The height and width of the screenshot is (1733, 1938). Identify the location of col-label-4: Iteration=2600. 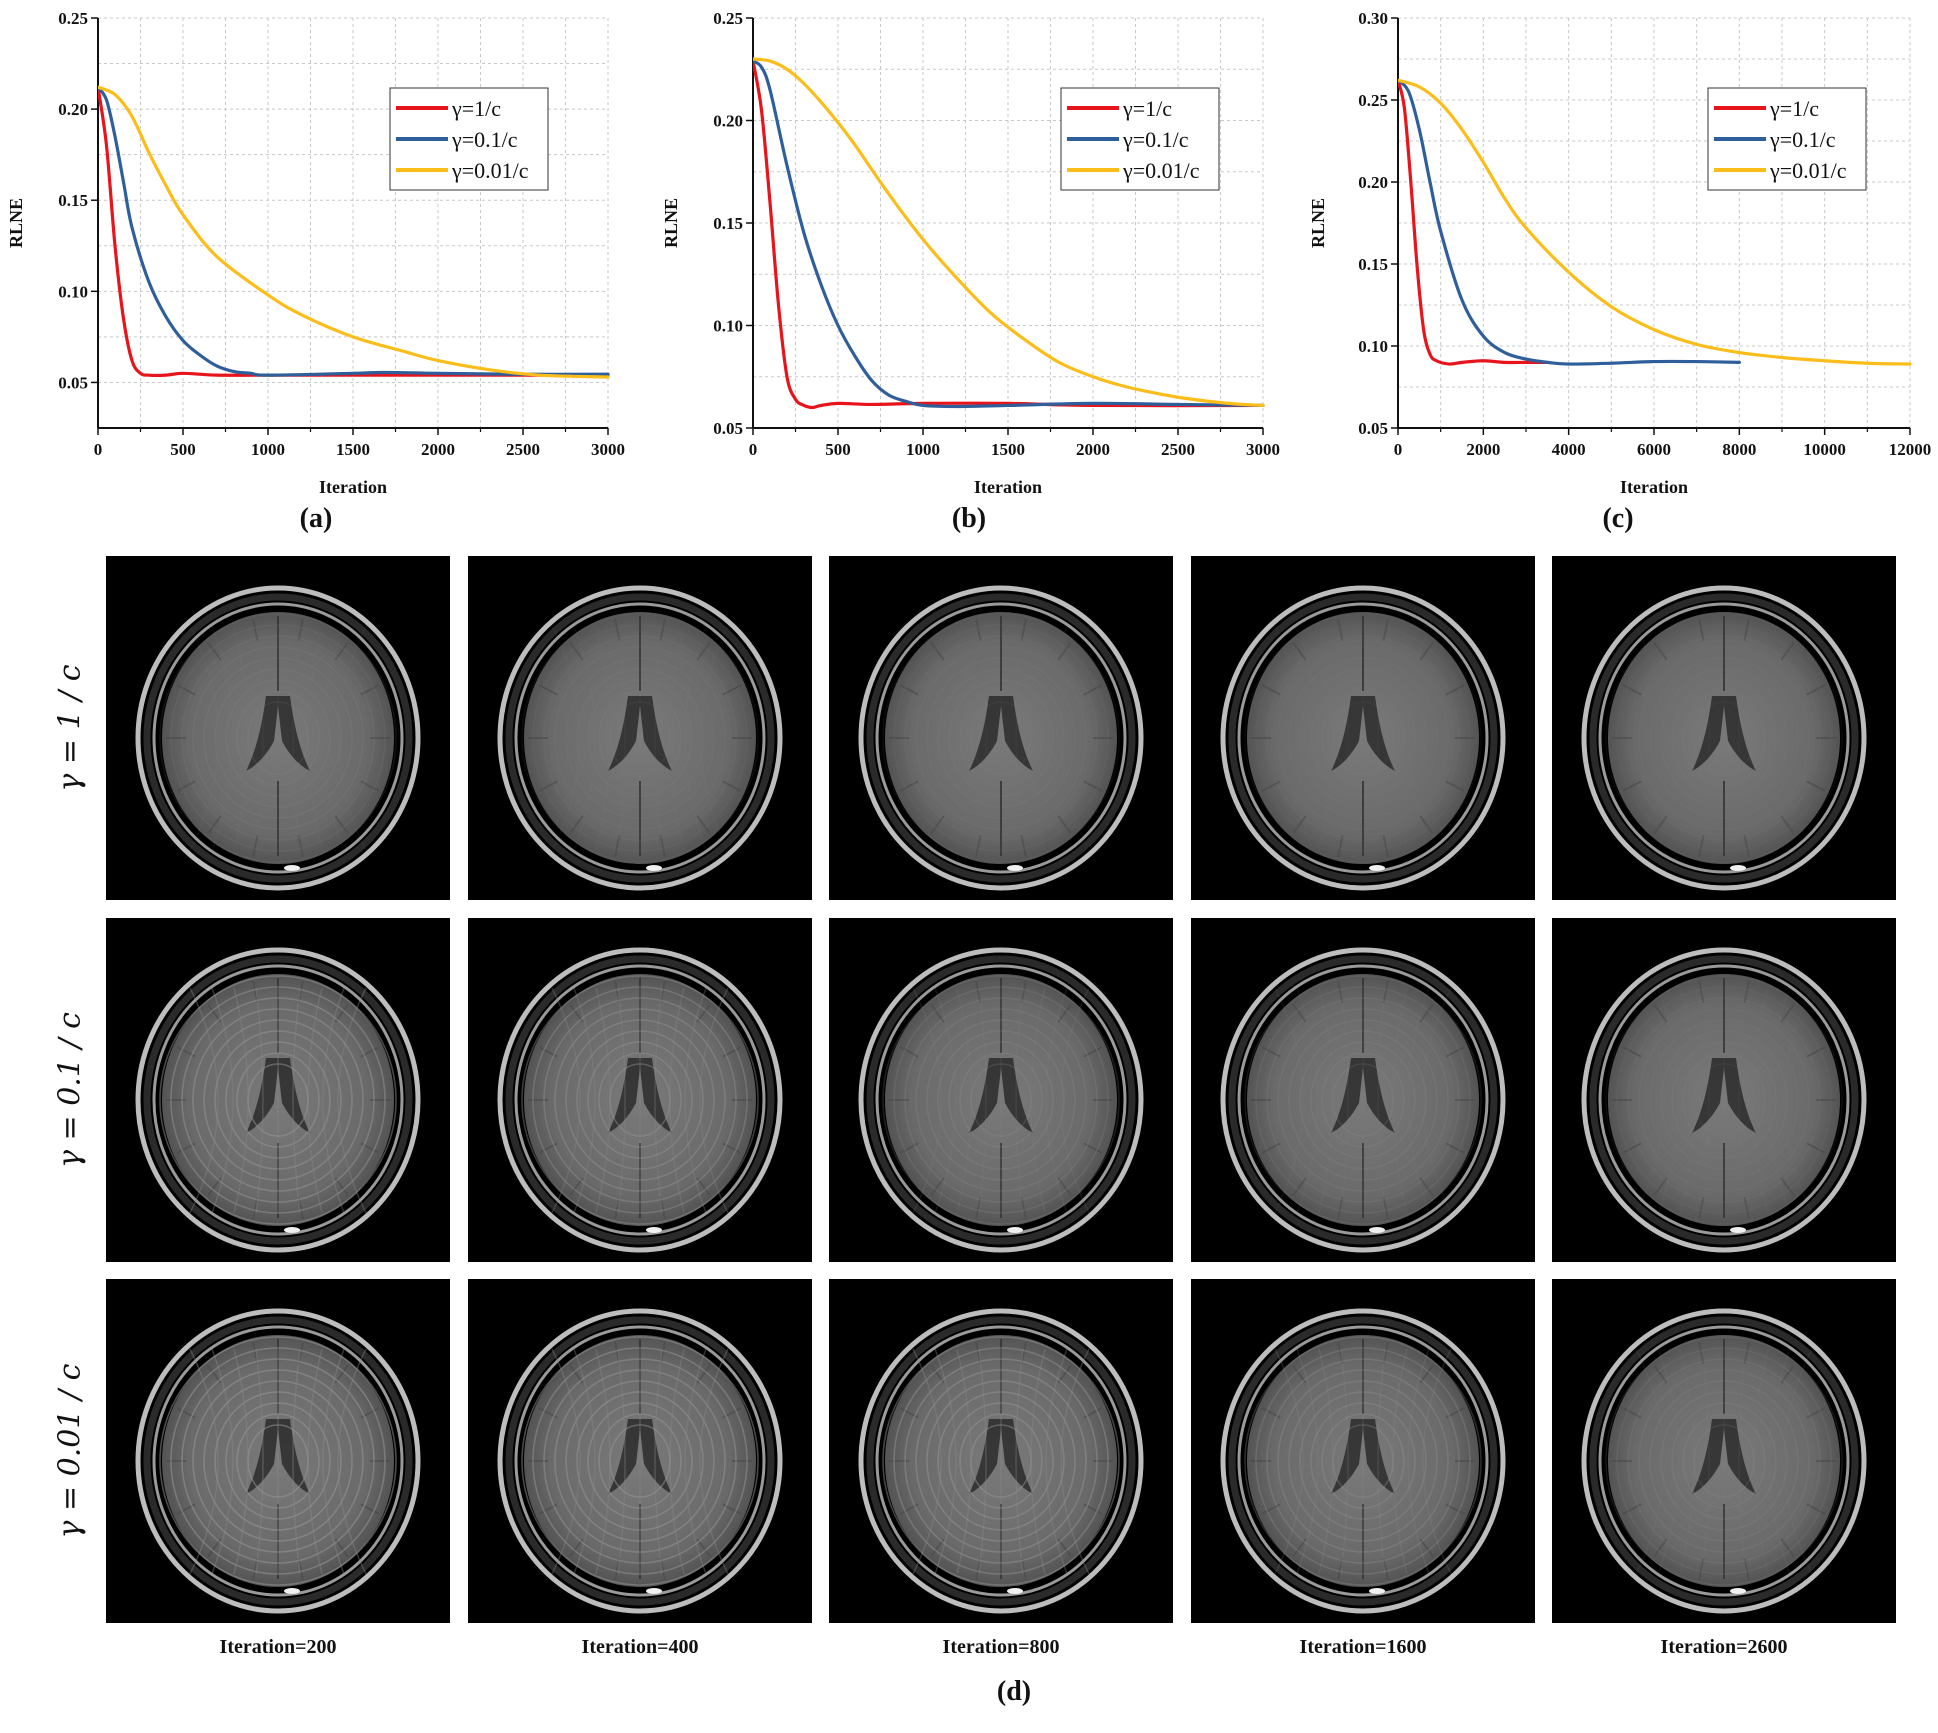
(1724, 1647).